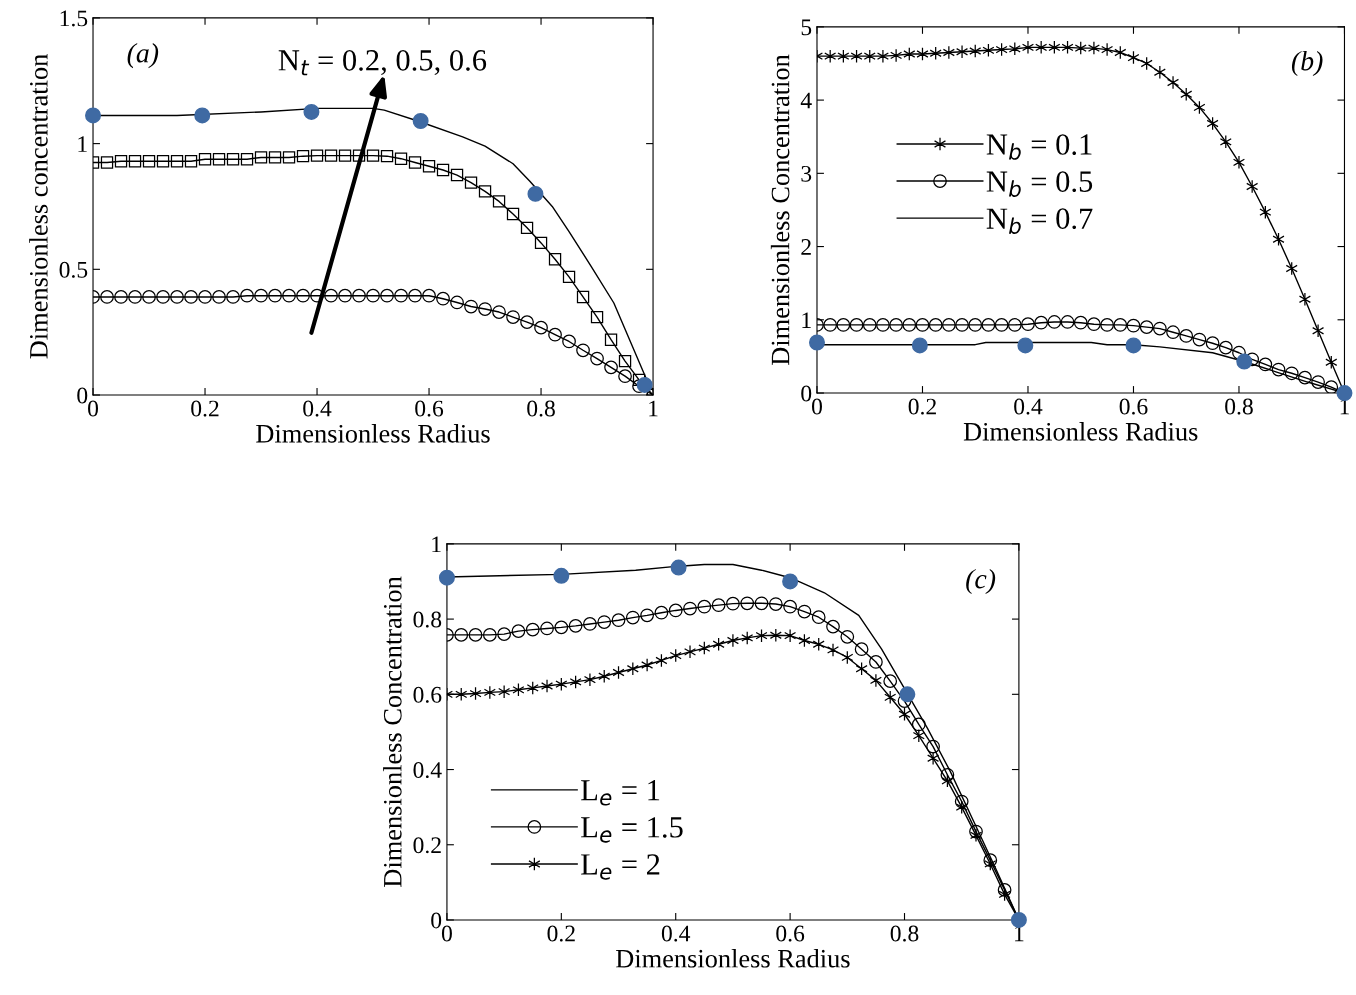  Describe the element at coordinates (733, 958) in the screenshot. I see `x-axis-title: Dimensionless Radius` at that location.